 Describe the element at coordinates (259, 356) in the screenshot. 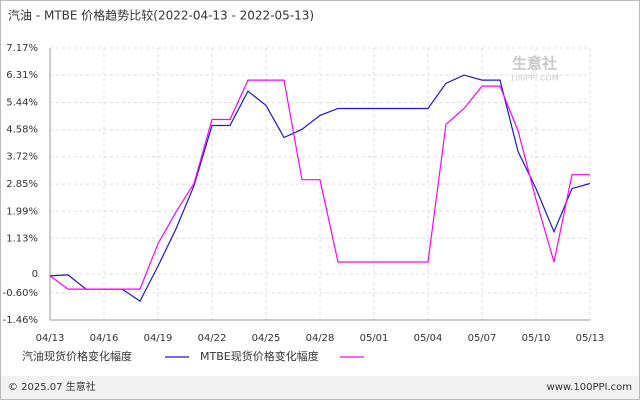

I see `legend-label: MTBE现货价格变化幅度` at that location.